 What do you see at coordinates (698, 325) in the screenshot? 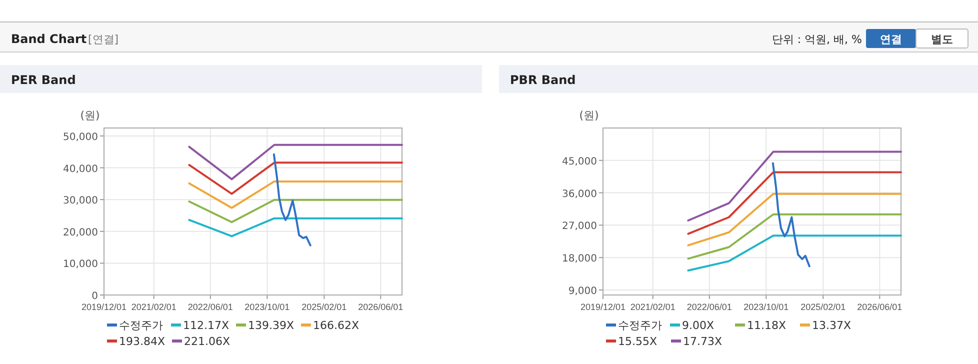
I see `legend-label: 9.00X` at bounding box center [698, 325].